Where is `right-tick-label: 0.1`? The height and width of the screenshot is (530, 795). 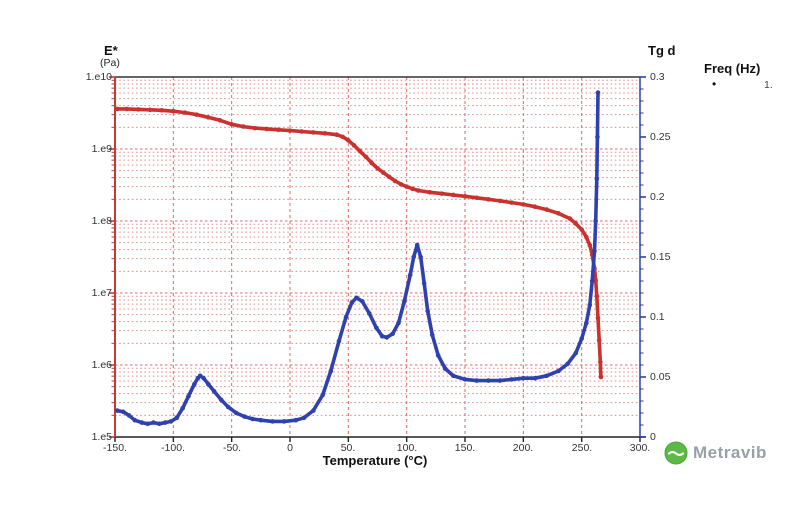
right-tick-label: 0.1 is located at coordinates (657, 317).